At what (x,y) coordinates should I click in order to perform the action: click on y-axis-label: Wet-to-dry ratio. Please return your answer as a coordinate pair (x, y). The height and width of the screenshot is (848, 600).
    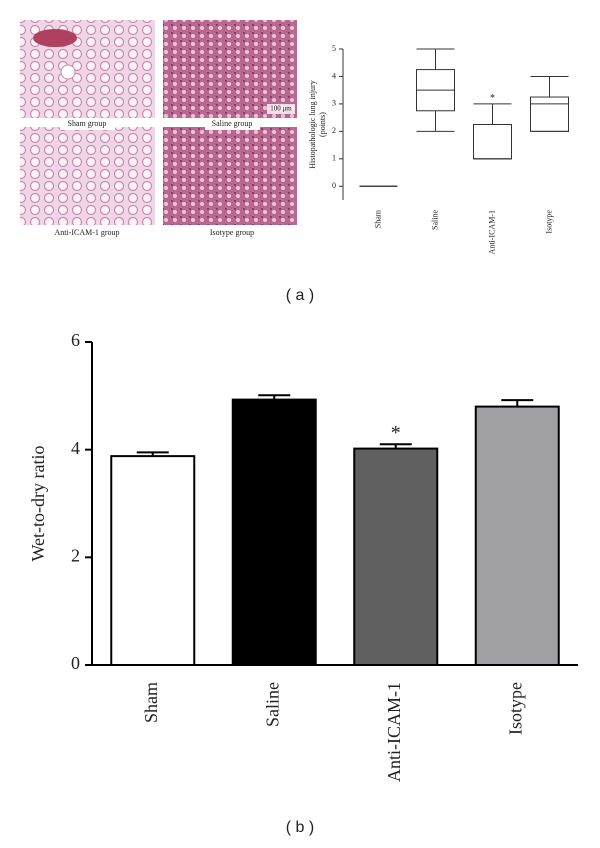
    Looking at the image, I should click on (38, 503).